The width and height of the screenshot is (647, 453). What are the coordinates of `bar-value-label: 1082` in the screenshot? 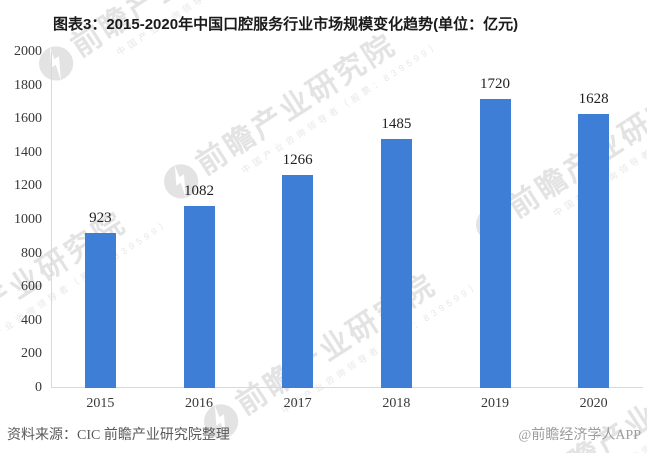 It's located at (199, 191).